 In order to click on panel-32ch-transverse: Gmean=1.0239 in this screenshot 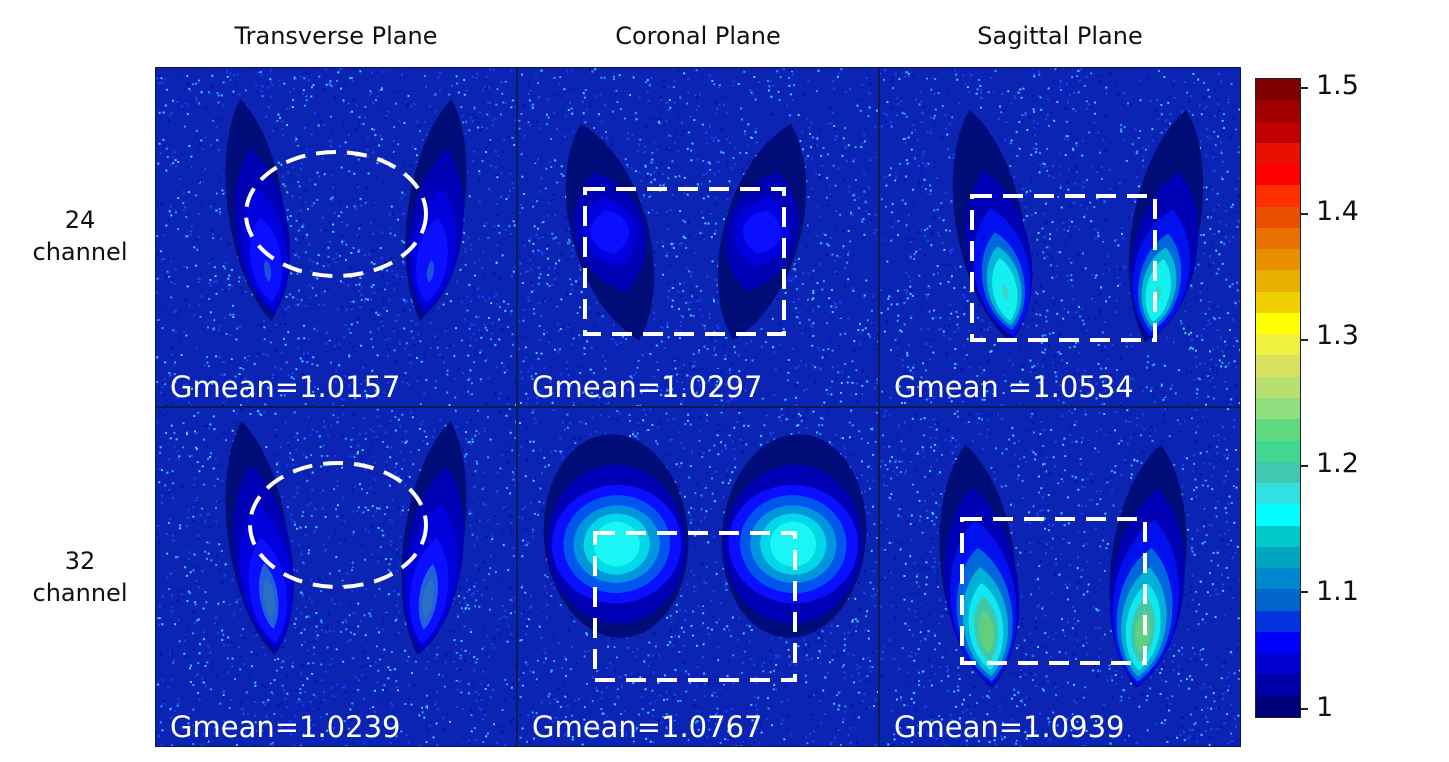, I will do `click(336, 577)`.